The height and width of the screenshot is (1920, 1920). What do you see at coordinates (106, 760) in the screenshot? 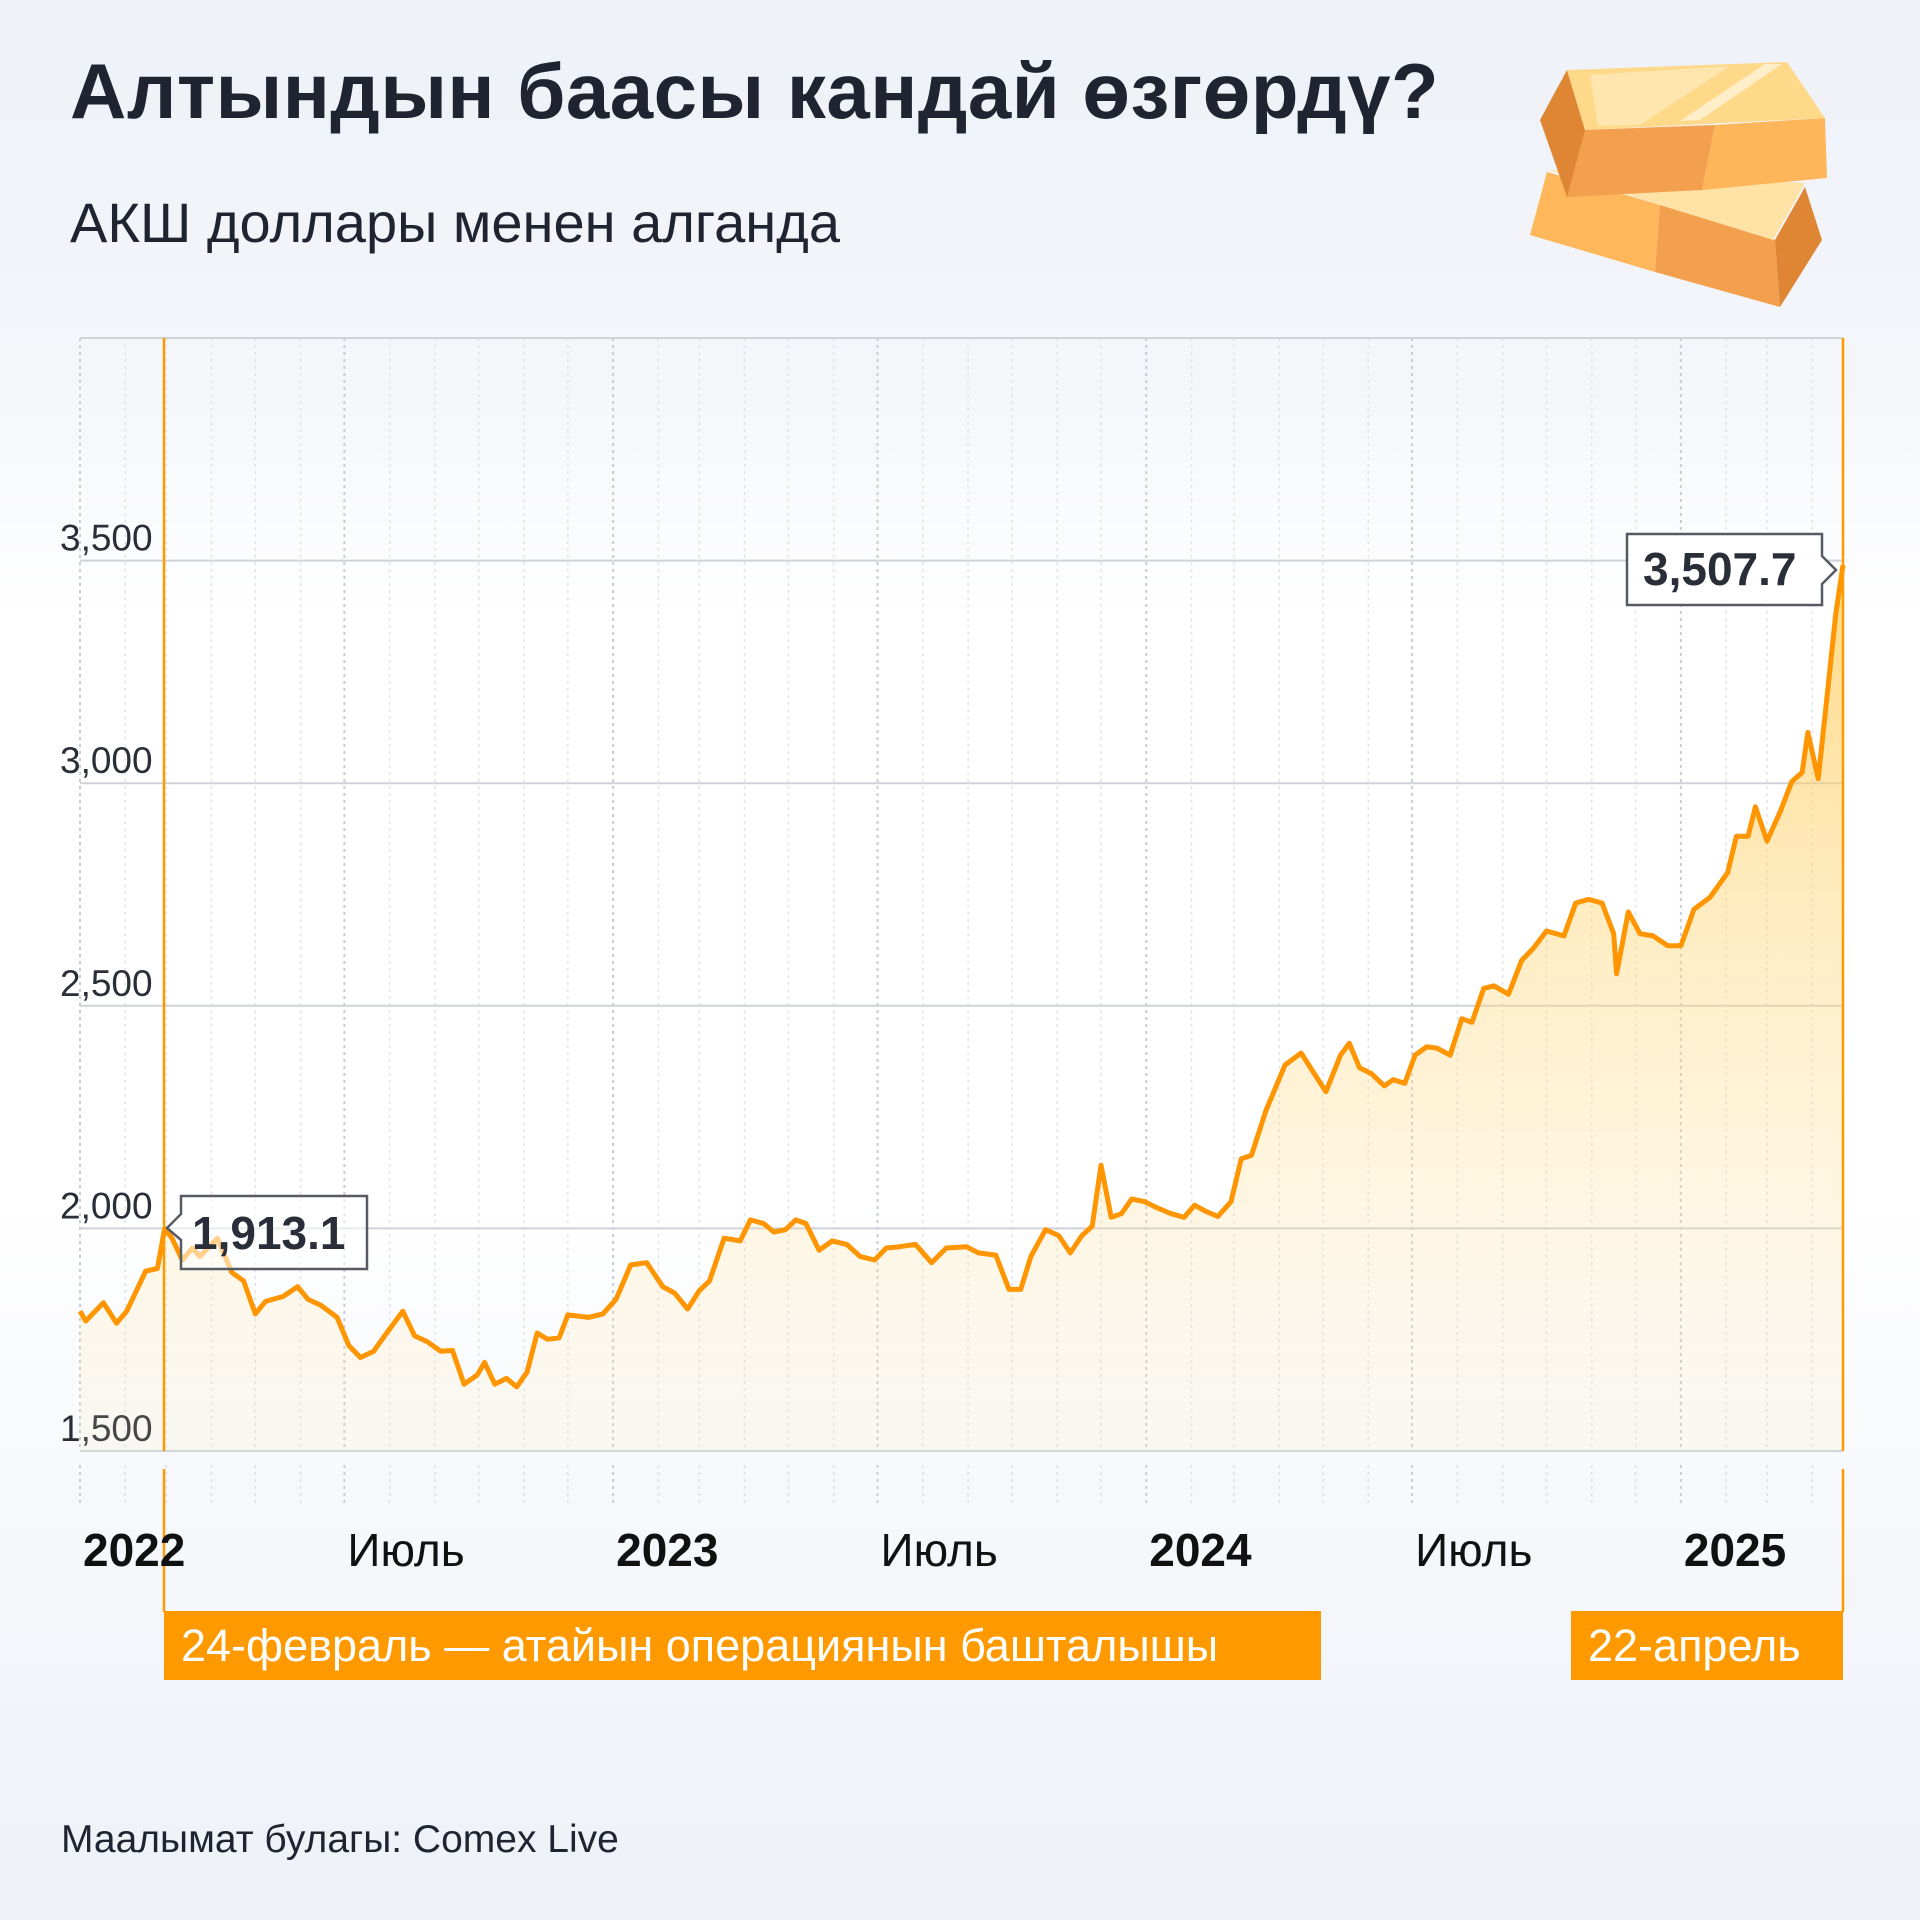
I see `y-tick-label: 3,000` at bounding box center [106, 760].